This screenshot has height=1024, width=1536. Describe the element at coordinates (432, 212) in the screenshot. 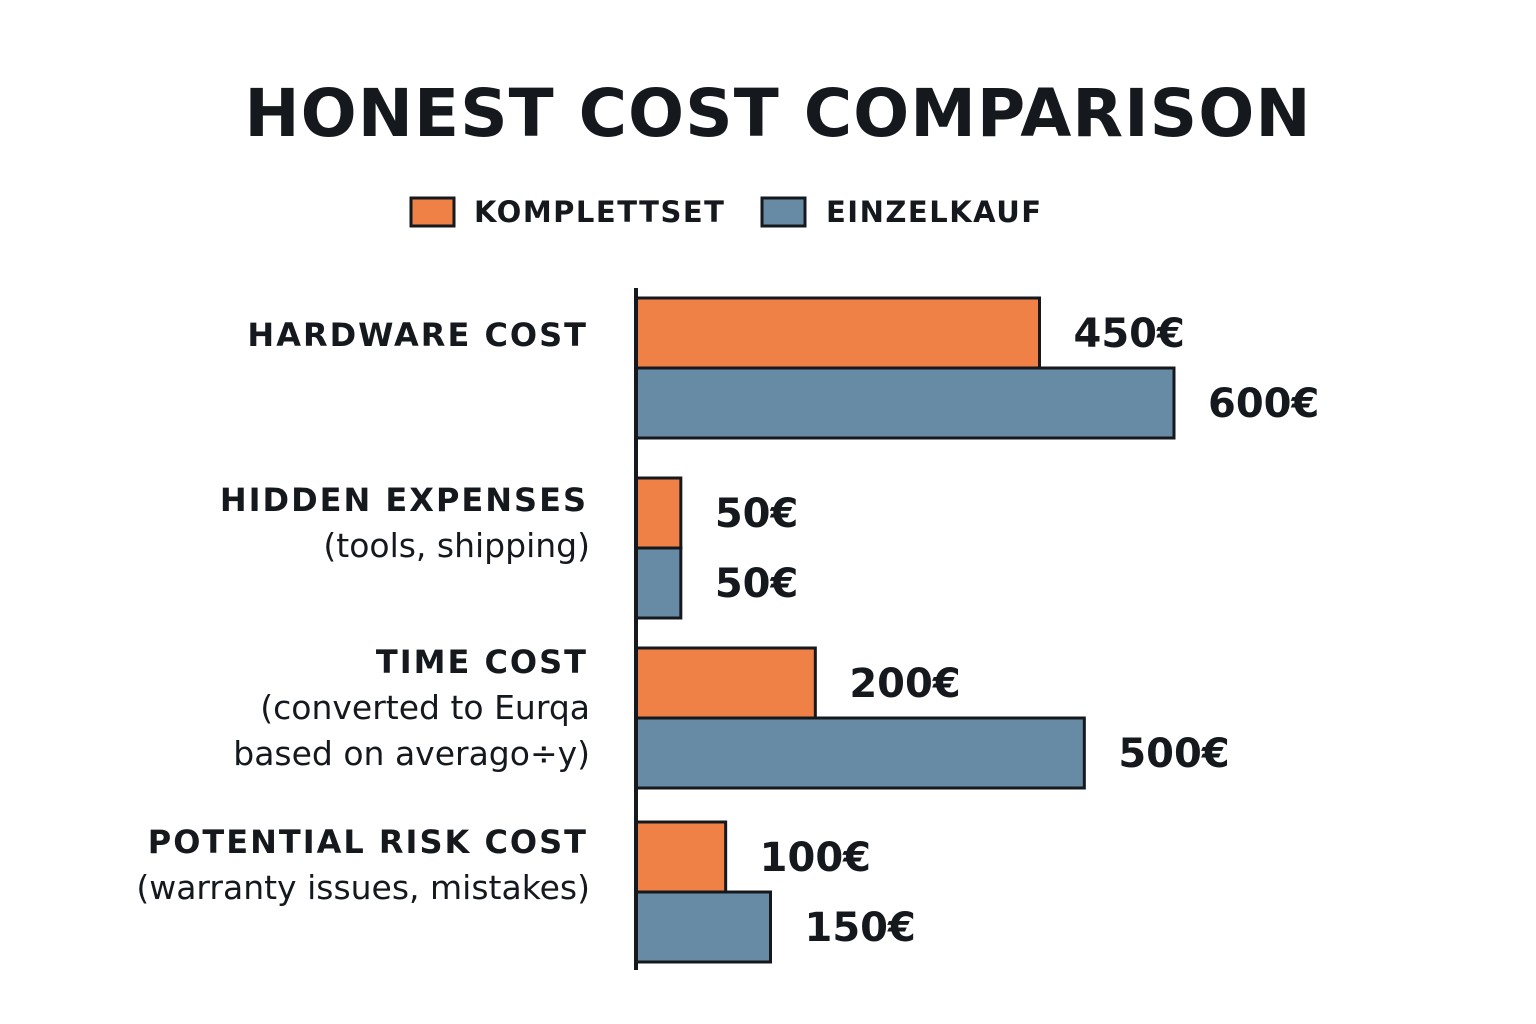

I see `legend-swatch-komplettset` at that location.